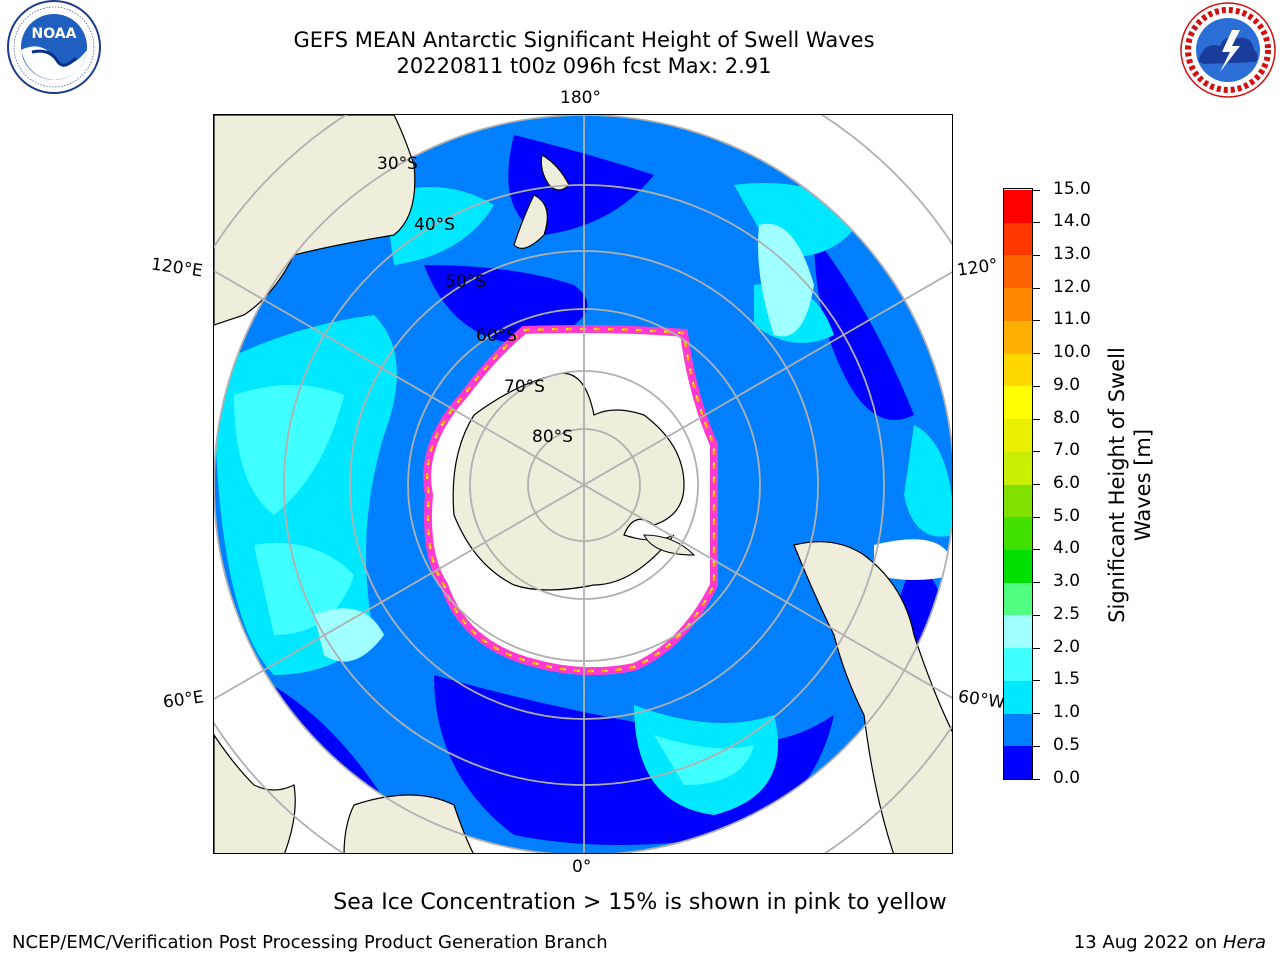 The width and height of the screenshot is (1280, 960). What do you see at coordinates (1244, 942) in the screenshot?
I see `footer-host: Hera` at bounding box center [1244, 942].